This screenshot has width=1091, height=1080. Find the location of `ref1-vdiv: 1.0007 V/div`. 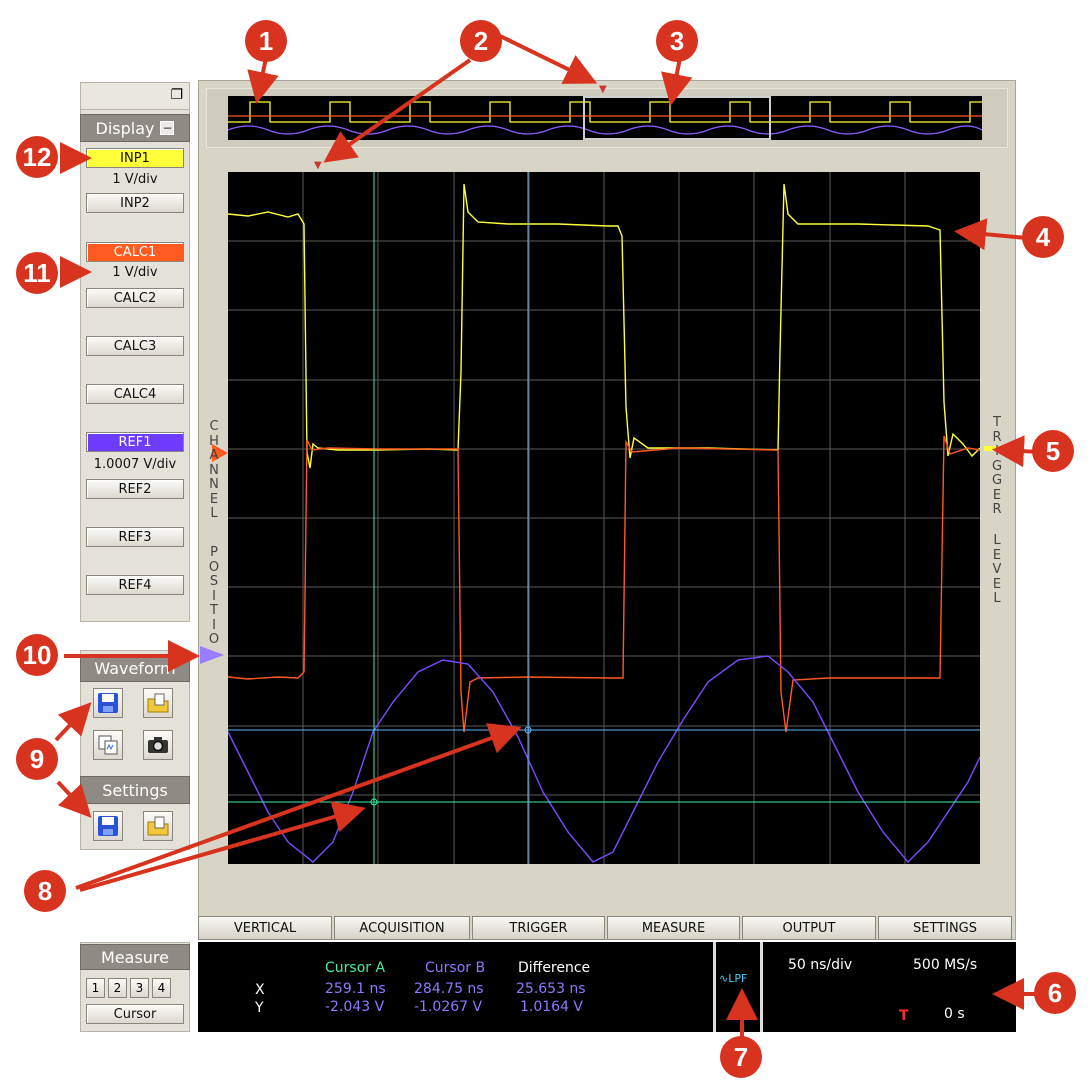

ref1-vdiv: 1.0007 V/div is located at coordinates (135, 464).